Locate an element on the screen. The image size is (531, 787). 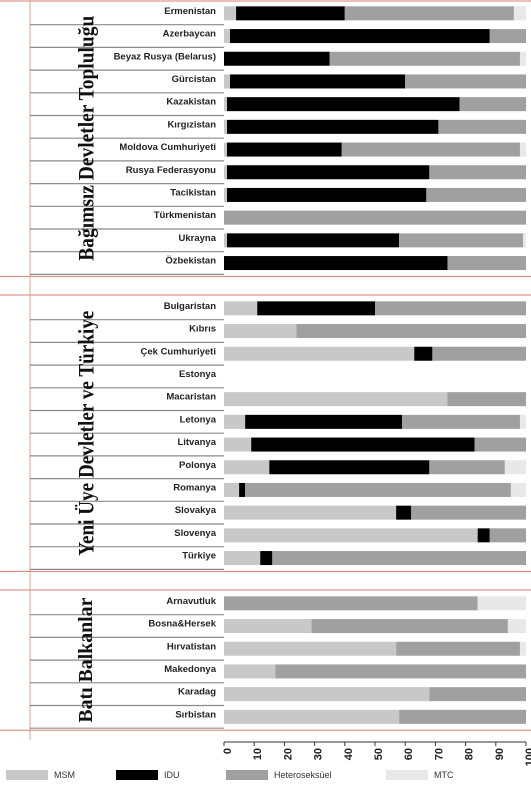
bar-letonya-mtc is located at coordinates (522, 421).